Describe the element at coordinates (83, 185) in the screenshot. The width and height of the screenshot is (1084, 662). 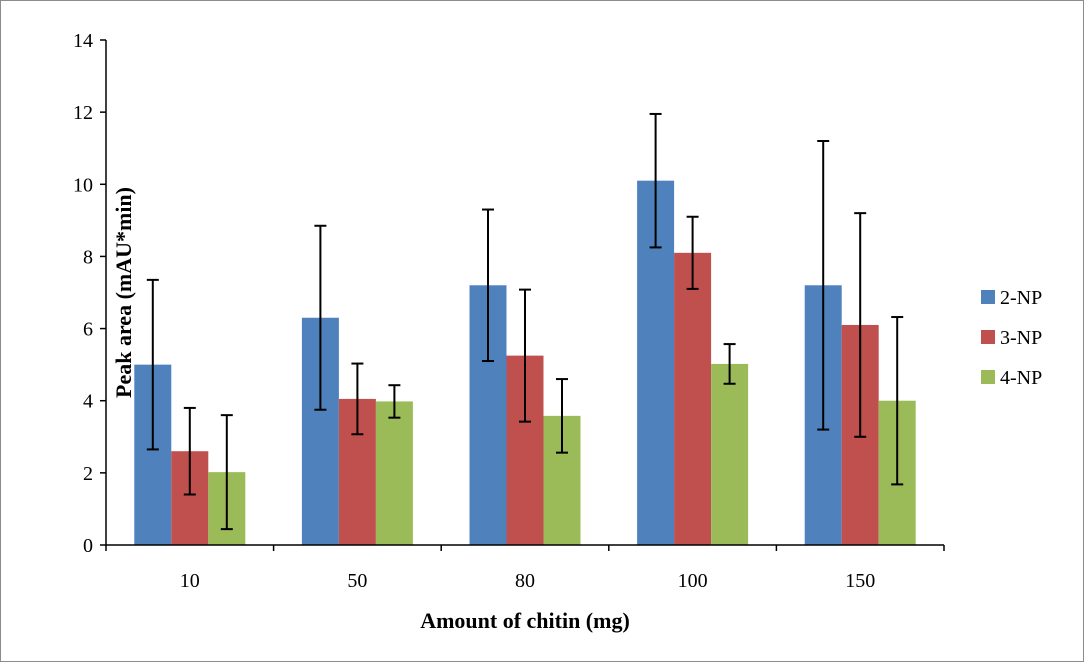
I see `y-tick-label-10: 10` at that location.